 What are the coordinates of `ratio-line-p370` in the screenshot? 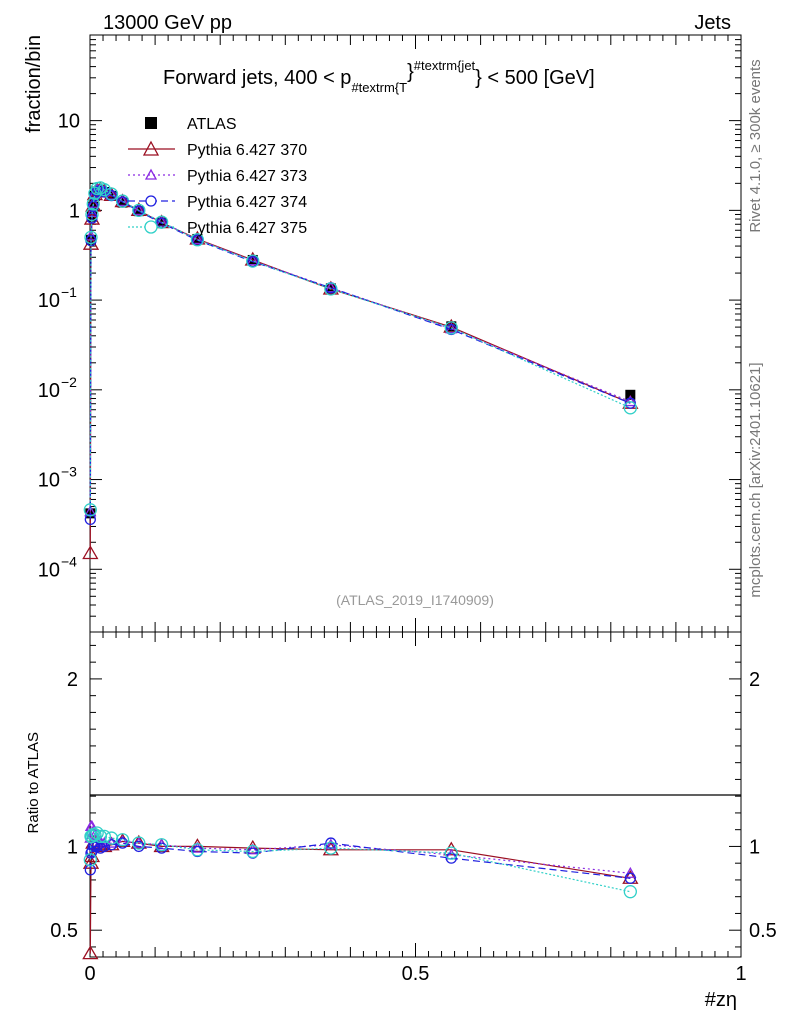 It's located at (360, 897).